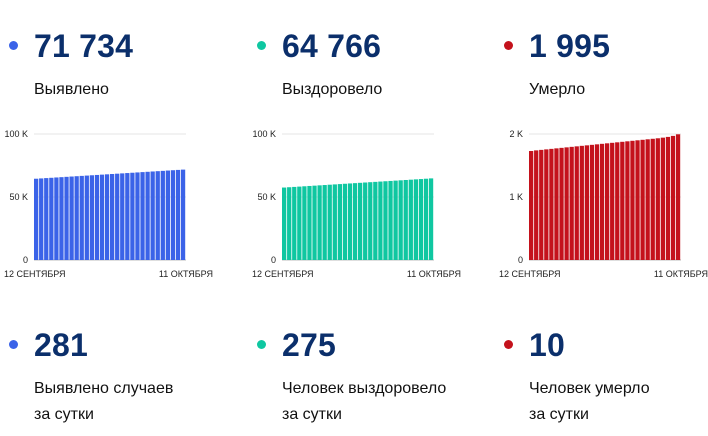 The image size is (708, 436). What do you see at coordinates (18, 197) in the screenshot?
I see `y-tick-label: 50 K` at bounding box center [18, 197].